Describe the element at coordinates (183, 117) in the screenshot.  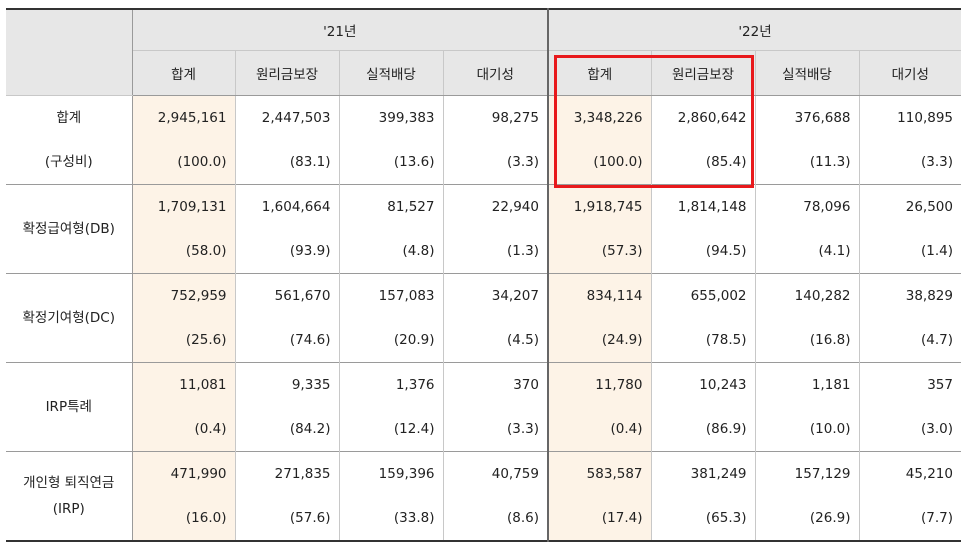
I see `value-cell: 2,945,161` at that location.